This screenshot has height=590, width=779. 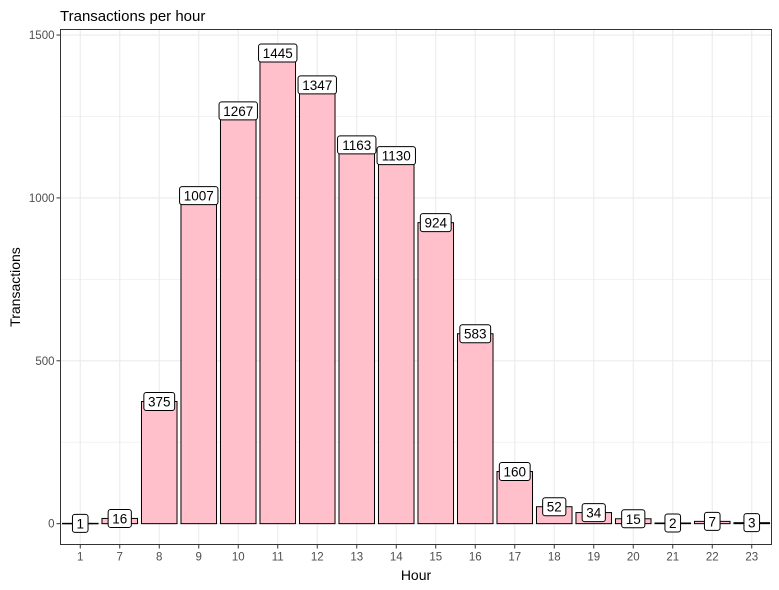 What do you see at coordinates (554, 558) in the screenshot?
I see `x-tick-label: 18` at bounding box center [554, 558].